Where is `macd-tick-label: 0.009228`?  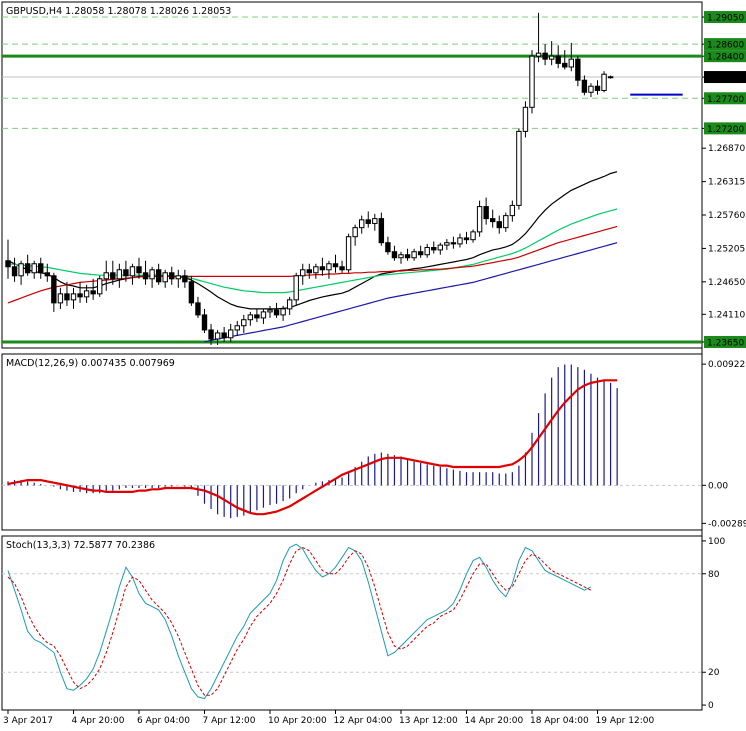
macd-tick-label: 0.009228 is located at coordinates (727, 365).